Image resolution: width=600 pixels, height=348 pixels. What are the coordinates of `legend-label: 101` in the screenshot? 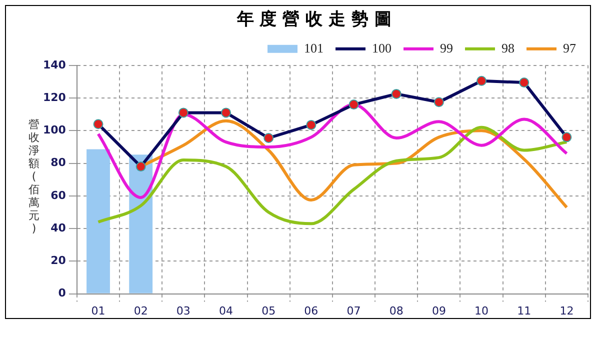 It's located at (314, 48).